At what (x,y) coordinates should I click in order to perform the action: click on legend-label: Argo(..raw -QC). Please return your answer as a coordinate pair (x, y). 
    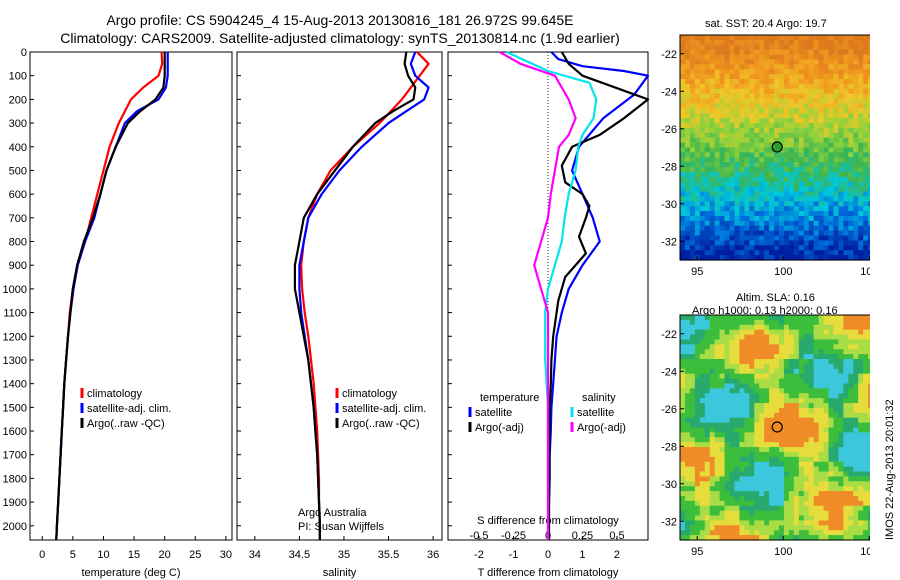
    Looking at the image, I should click on (381, 424).